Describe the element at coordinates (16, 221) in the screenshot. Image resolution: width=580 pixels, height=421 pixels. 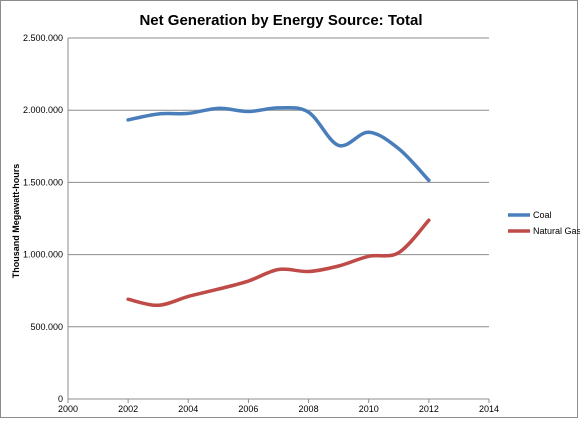
I see `y-axis-label: Thousand Megawatt-hours` at that location.